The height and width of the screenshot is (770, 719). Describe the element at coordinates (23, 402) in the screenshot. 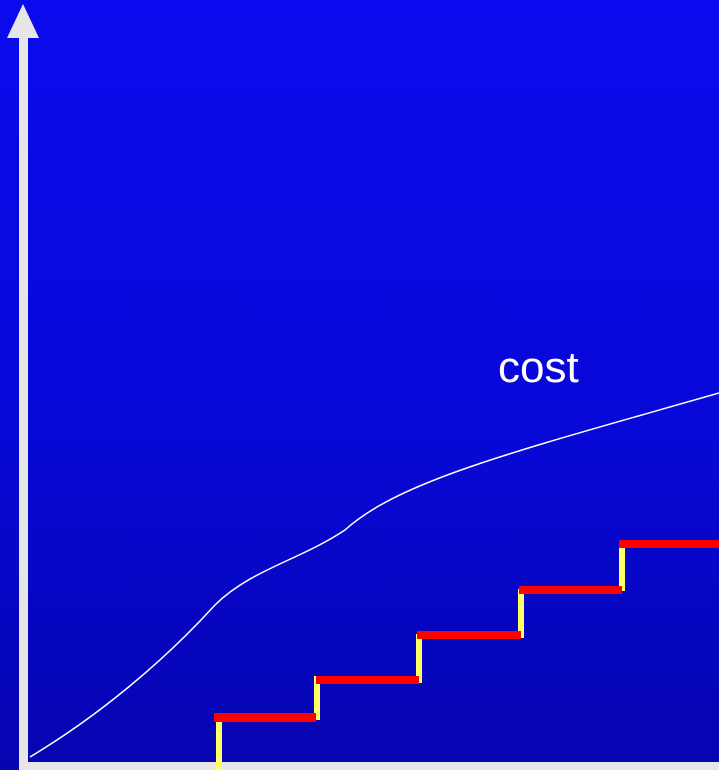

I see `y-axis-line` at that location.